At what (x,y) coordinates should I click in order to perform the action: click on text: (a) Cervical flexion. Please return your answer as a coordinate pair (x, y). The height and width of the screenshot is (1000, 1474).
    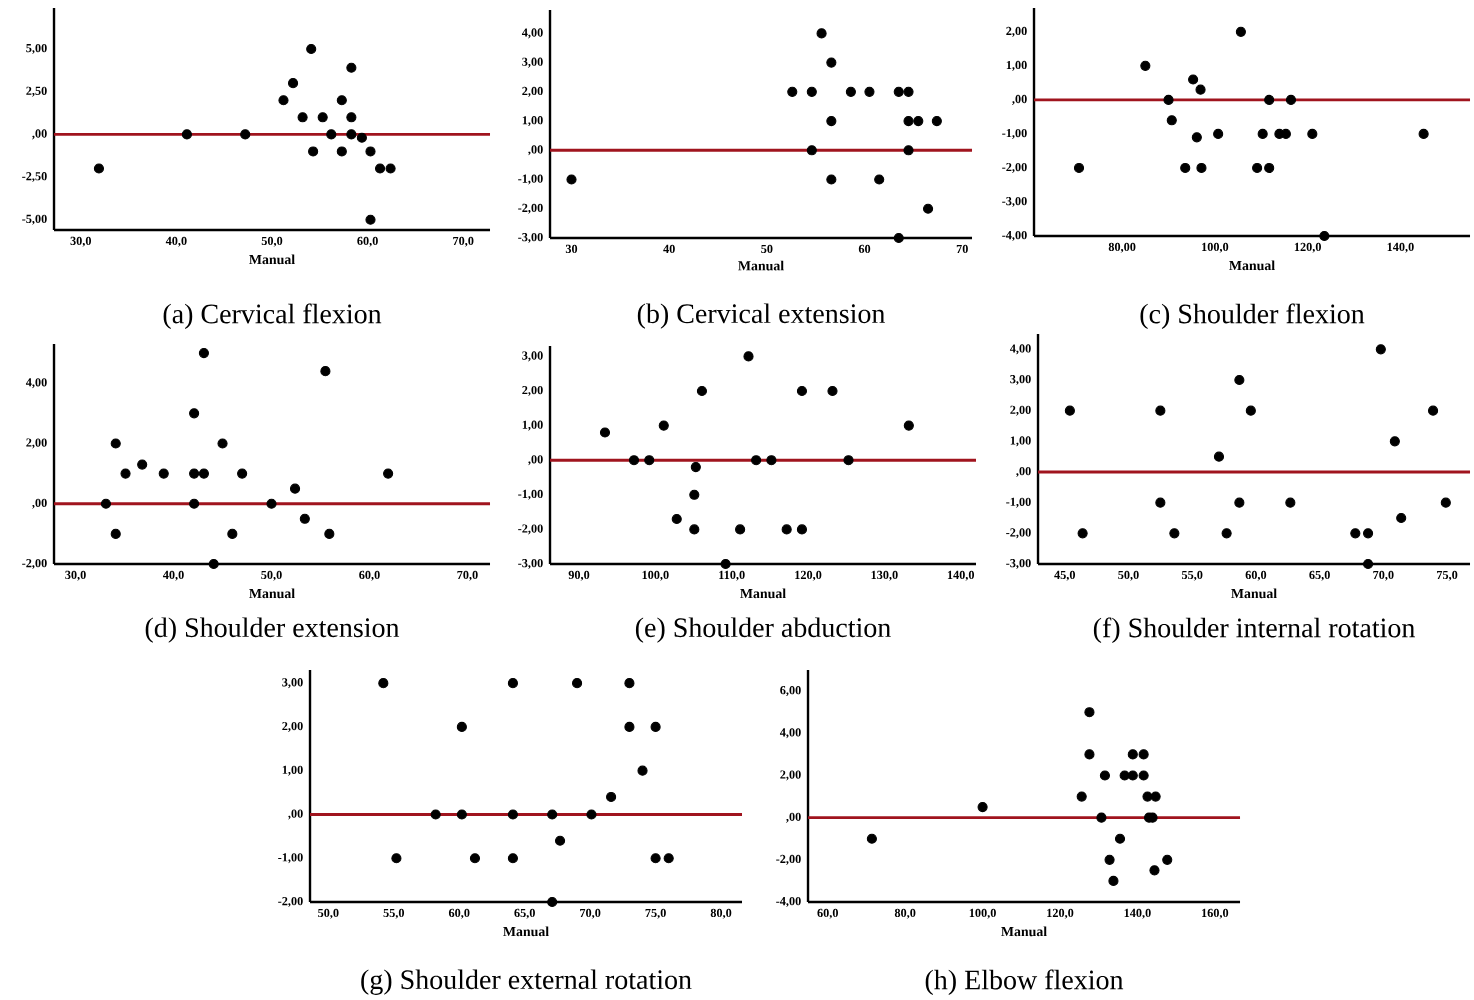
    Looking at the image, I should click on (272, 316).